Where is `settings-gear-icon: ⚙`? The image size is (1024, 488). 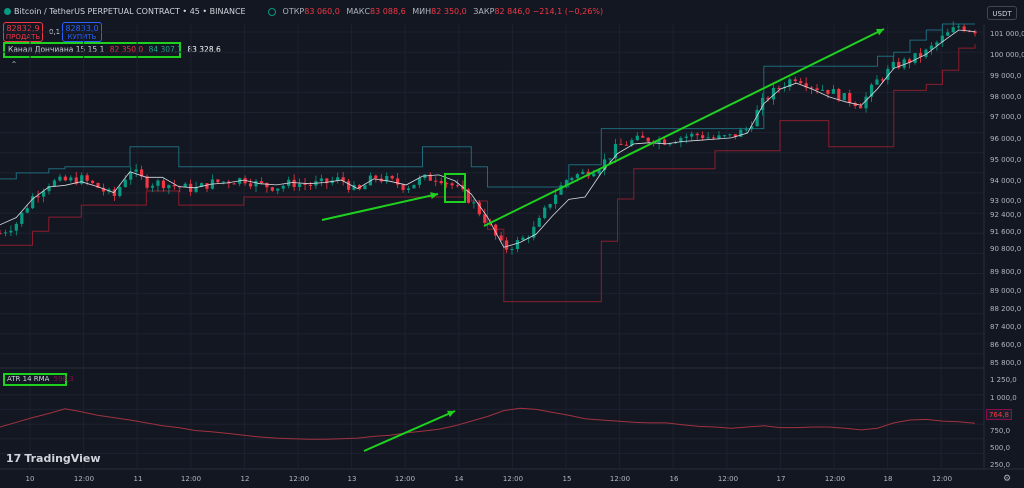 settings-gear-icon: ⚙ is located at coordinates (1007, 479).